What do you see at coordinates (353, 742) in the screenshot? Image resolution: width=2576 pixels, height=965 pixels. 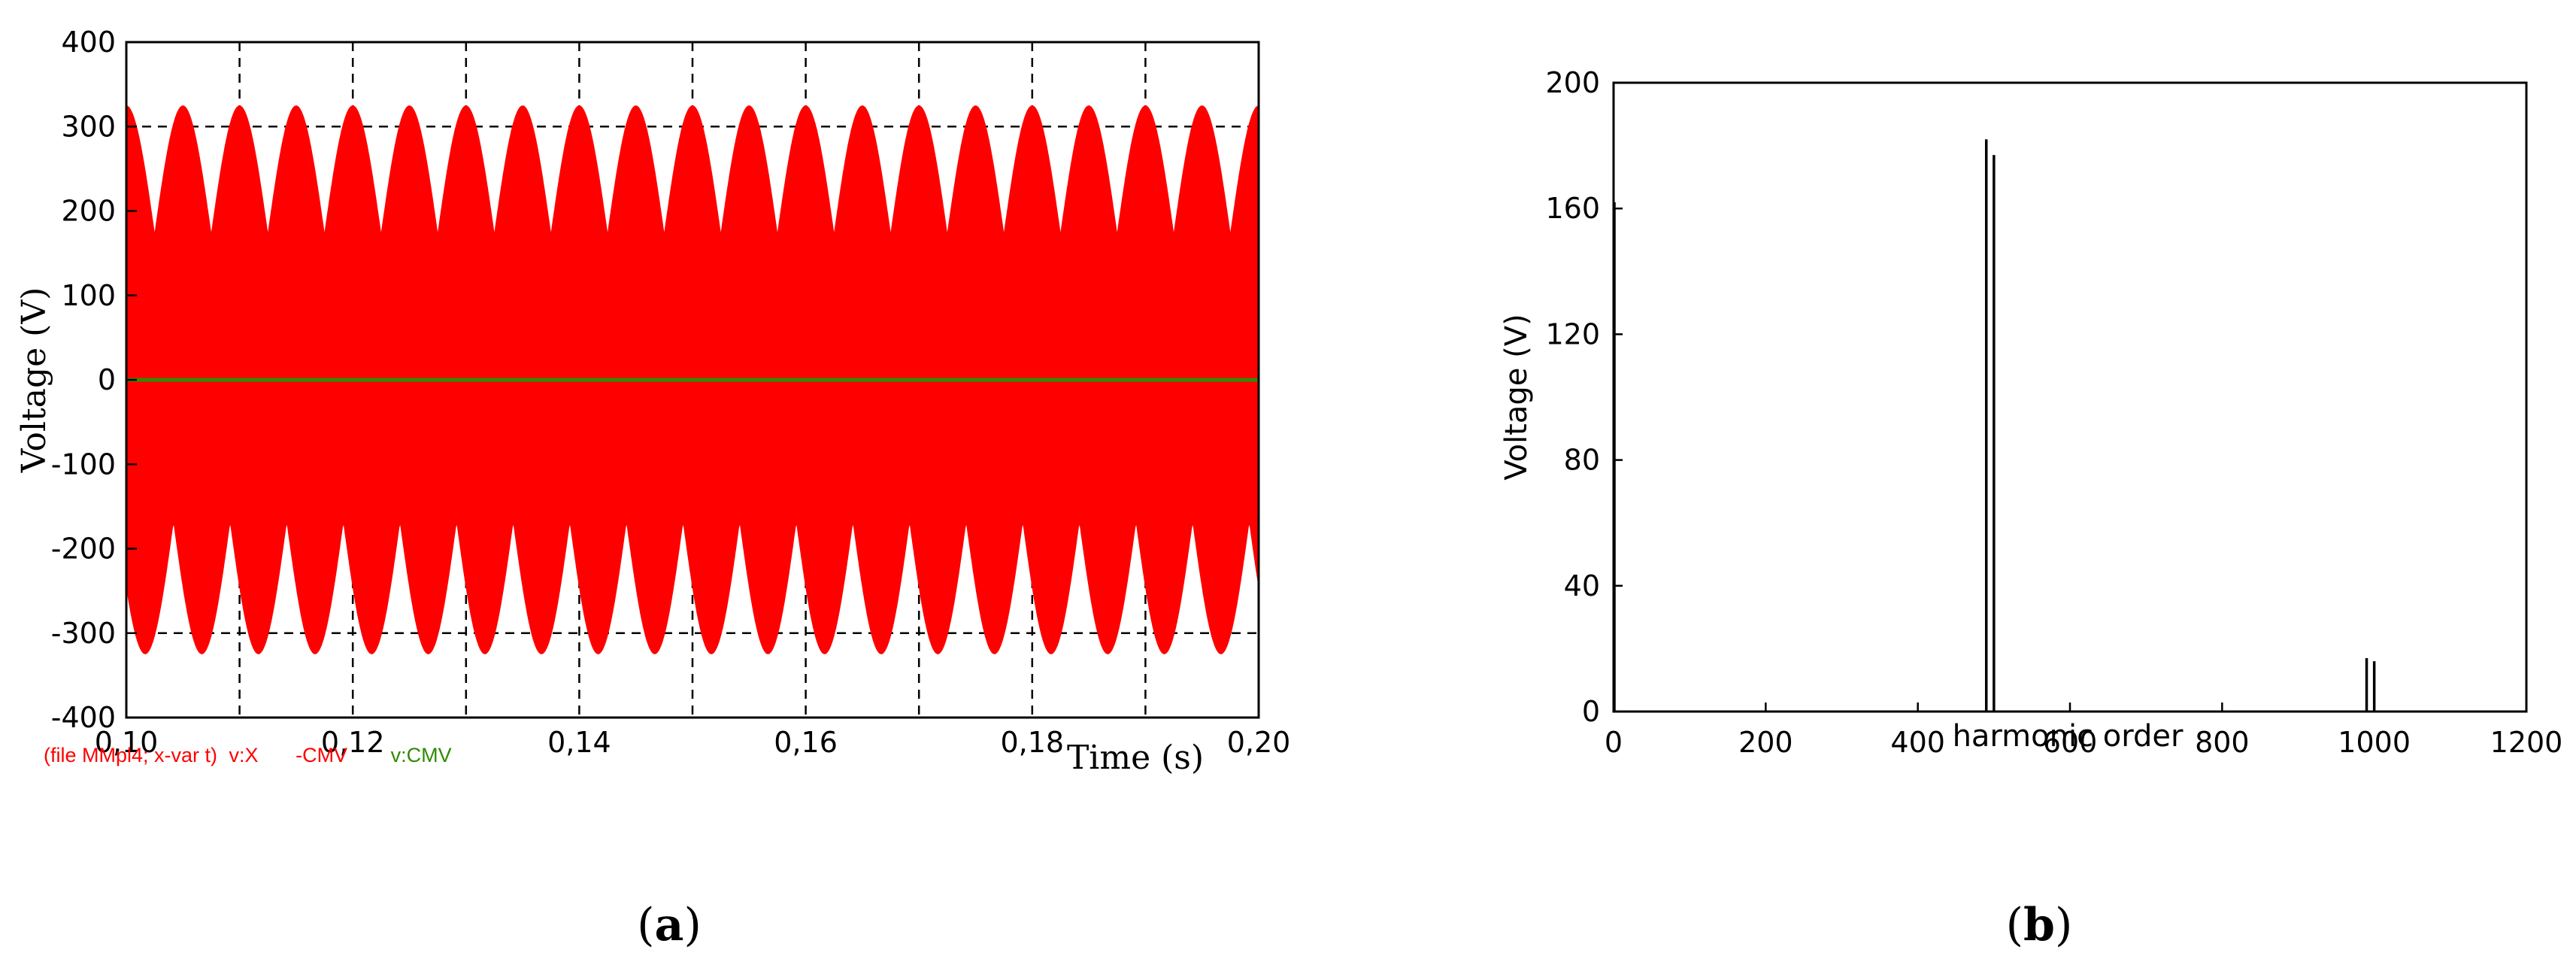 I see `x-tick-label-a: 0,12` at bounding box center [353, 742].